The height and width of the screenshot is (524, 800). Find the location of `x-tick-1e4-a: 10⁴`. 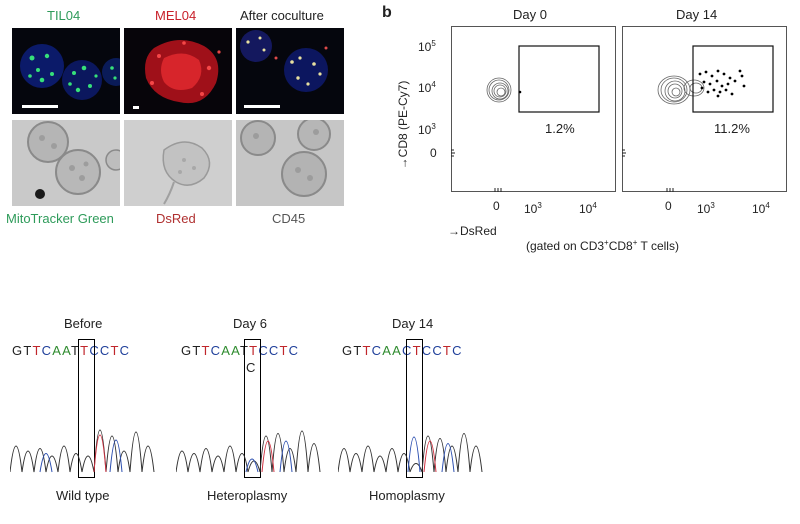

x-tick-1e4-a: 10⁴ is located at coordinates (588, 208).